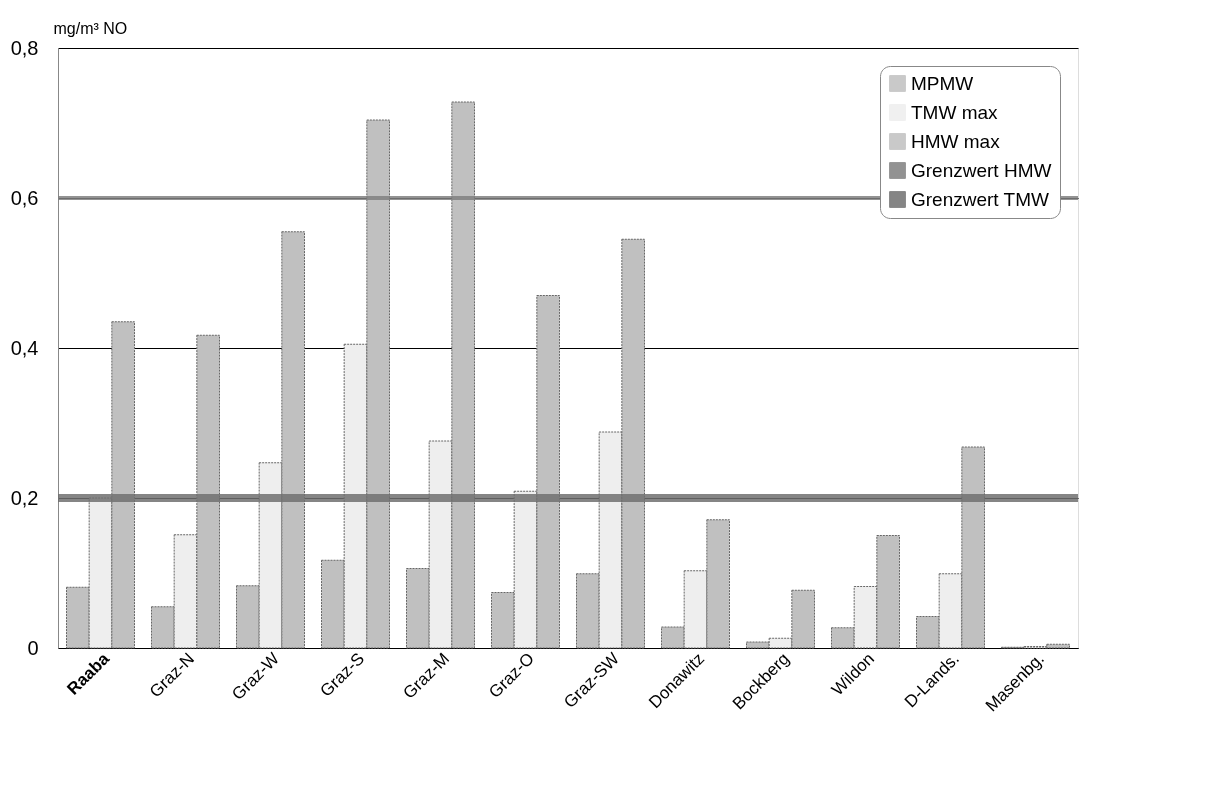 The width and height of the screenshot is (1217, 800). Describe the element at coordinates (980, 199) in the screenshot. I see `legend-label: Grenzwert TMW` at that location.